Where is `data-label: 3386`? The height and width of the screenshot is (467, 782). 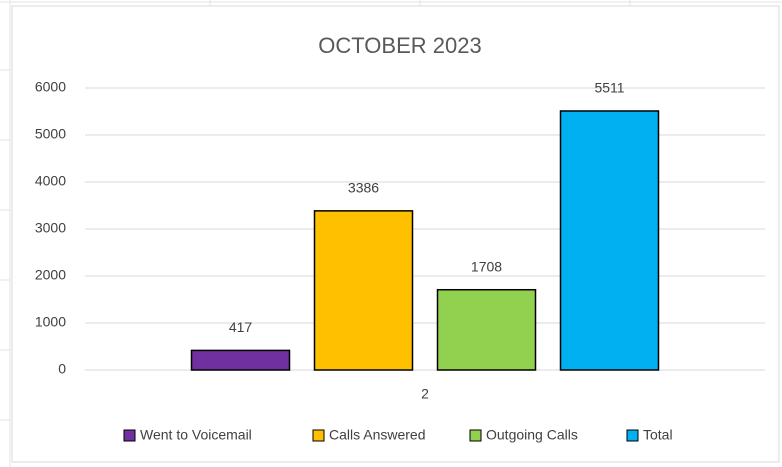 data-label: 3386 is located at coordinates (363, 188).